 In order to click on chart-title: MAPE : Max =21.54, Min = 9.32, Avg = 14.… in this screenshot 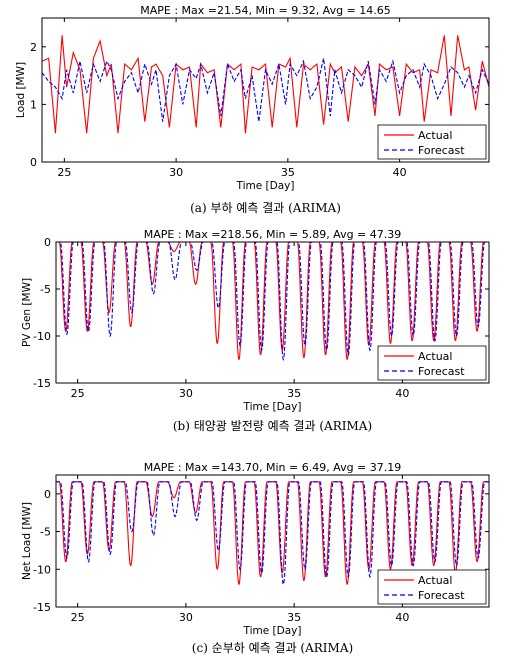, I will do `click(265, 10)`.